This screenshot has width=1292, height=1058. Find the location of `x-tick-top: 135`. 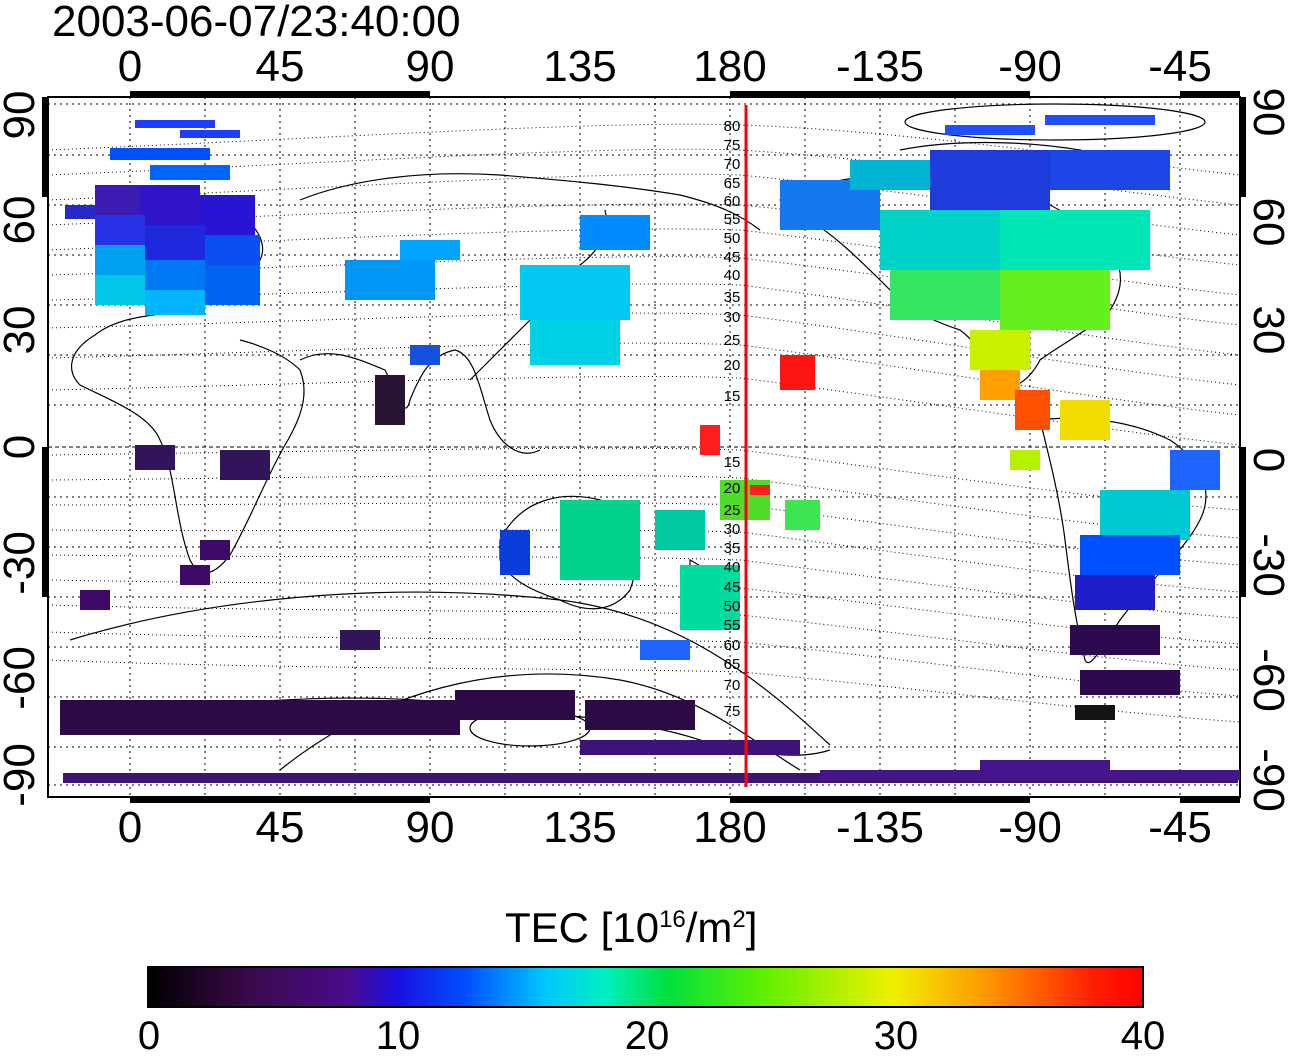

x-tick-top: 135 is located at coordinates (580, 66).